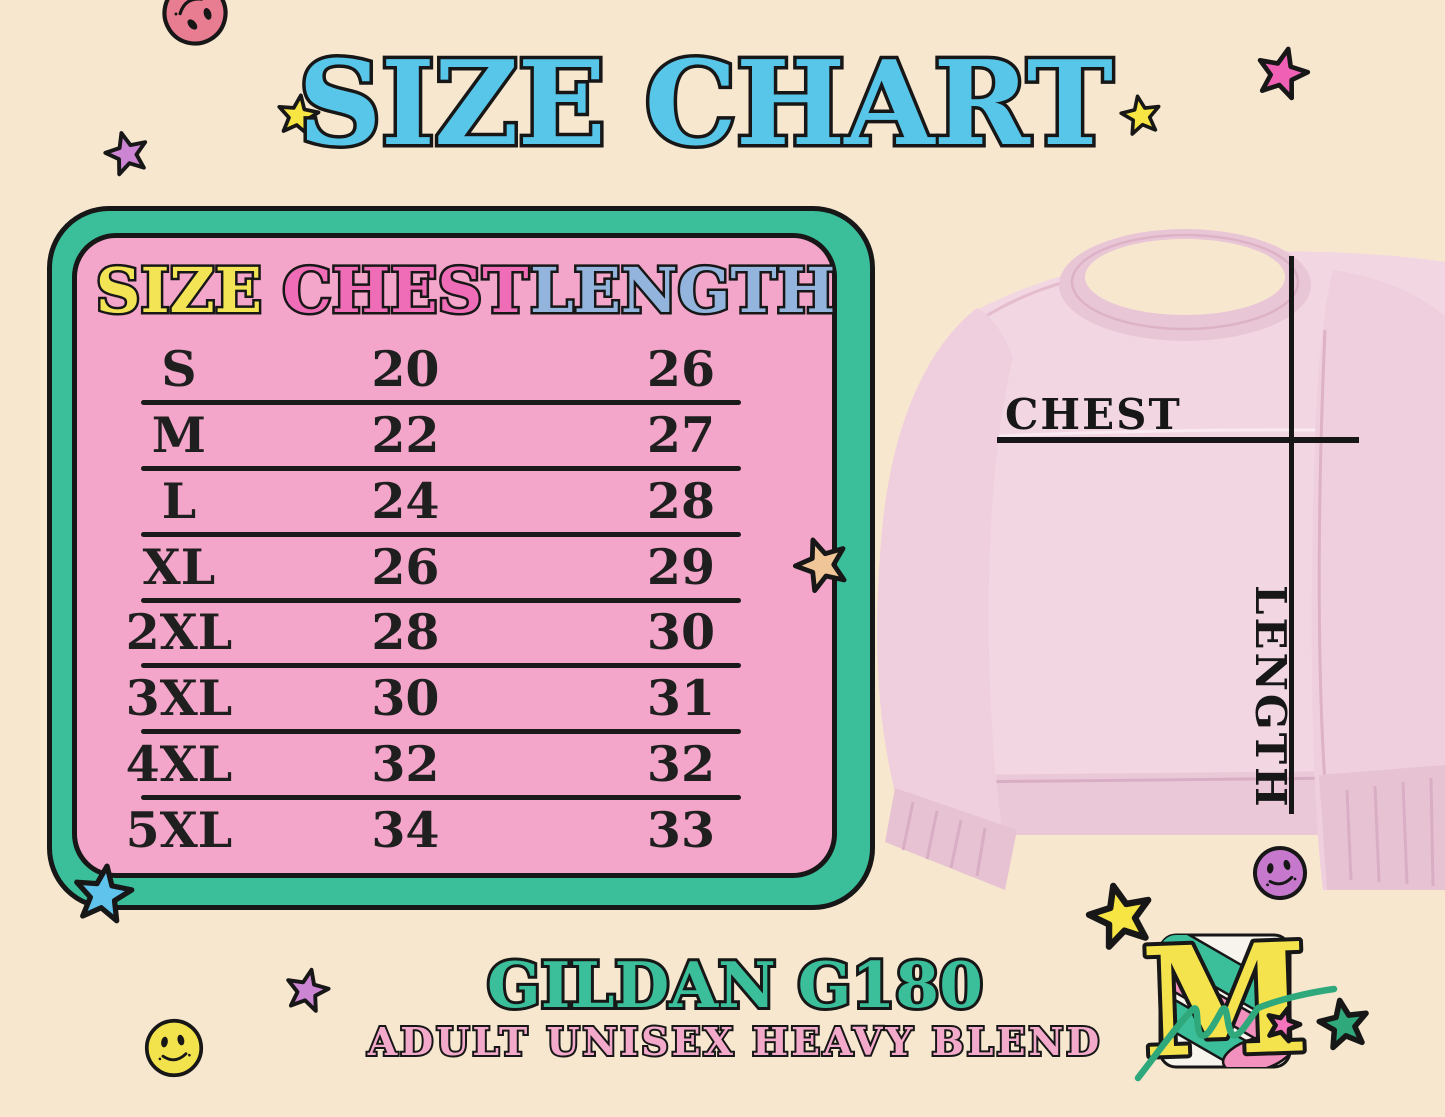  What do you see at coordinates (405, 434) in the screenshot?
I see `chest-cell: 22` at bounding box center [405, 434].